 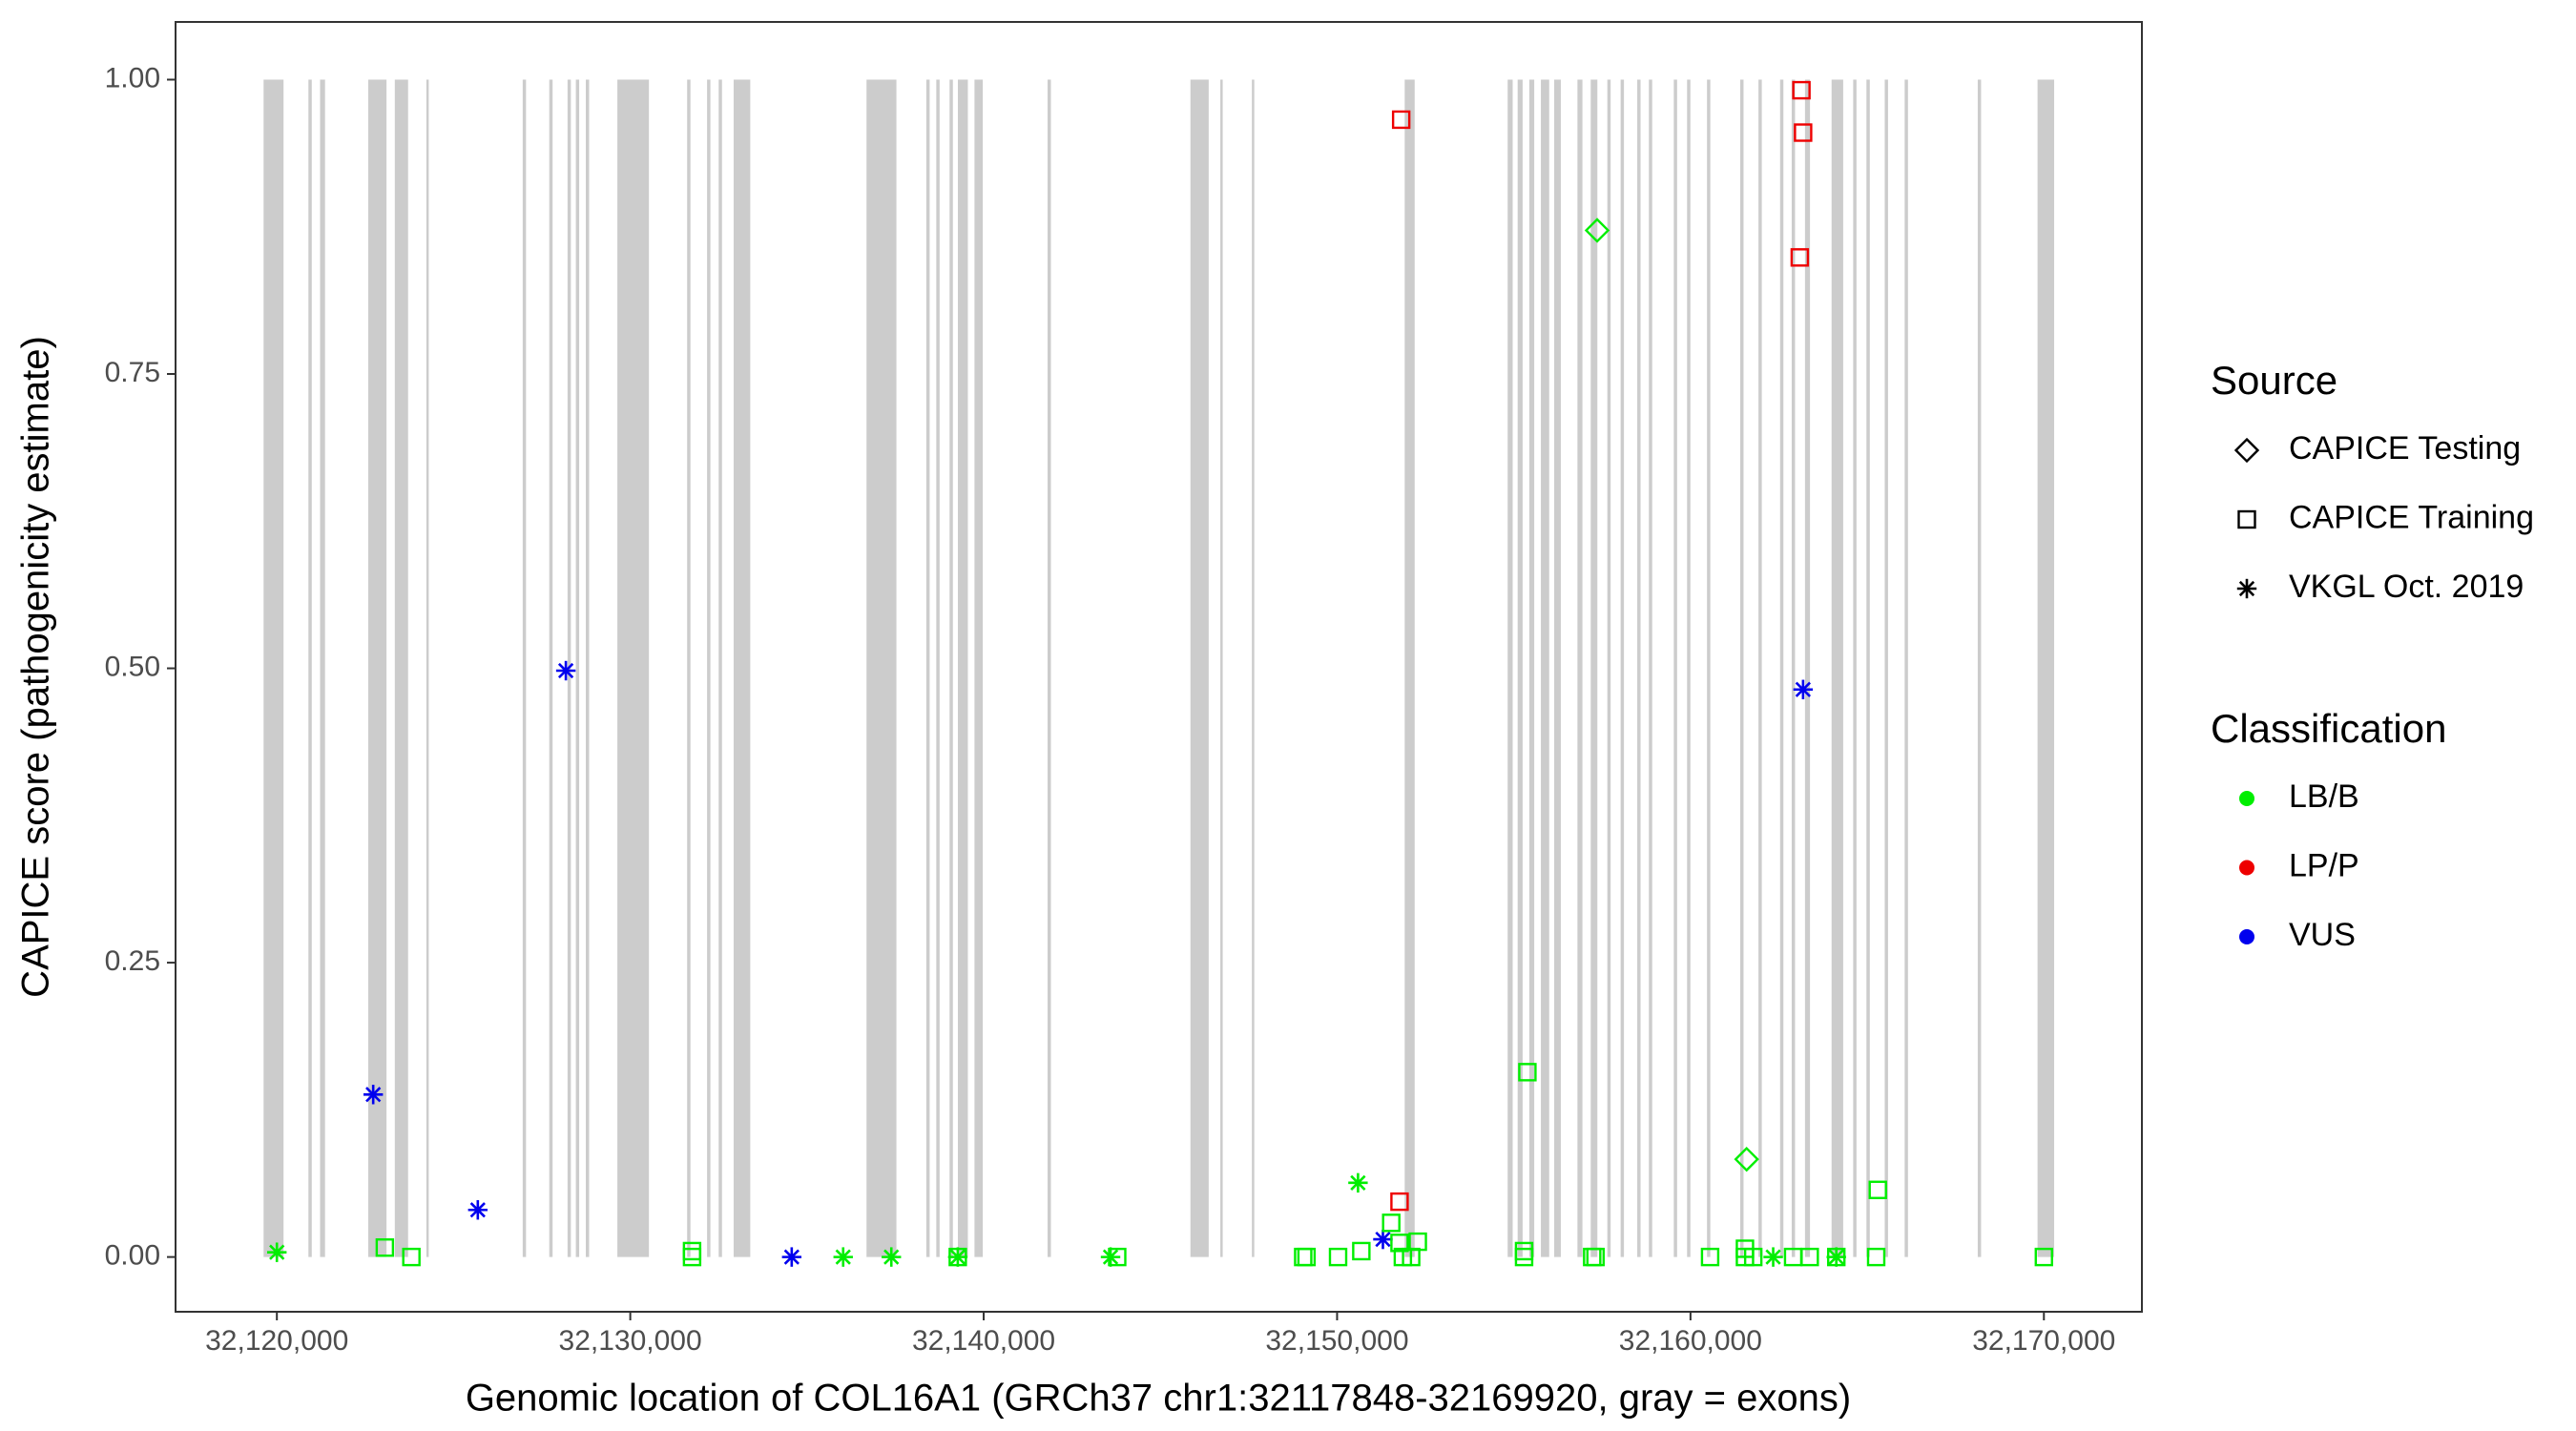 What do you see at coordinates (2043, 1341) in the screenshot?
I see `x-tick-label: 32,170,000` at bounding box center [2043, 1341].